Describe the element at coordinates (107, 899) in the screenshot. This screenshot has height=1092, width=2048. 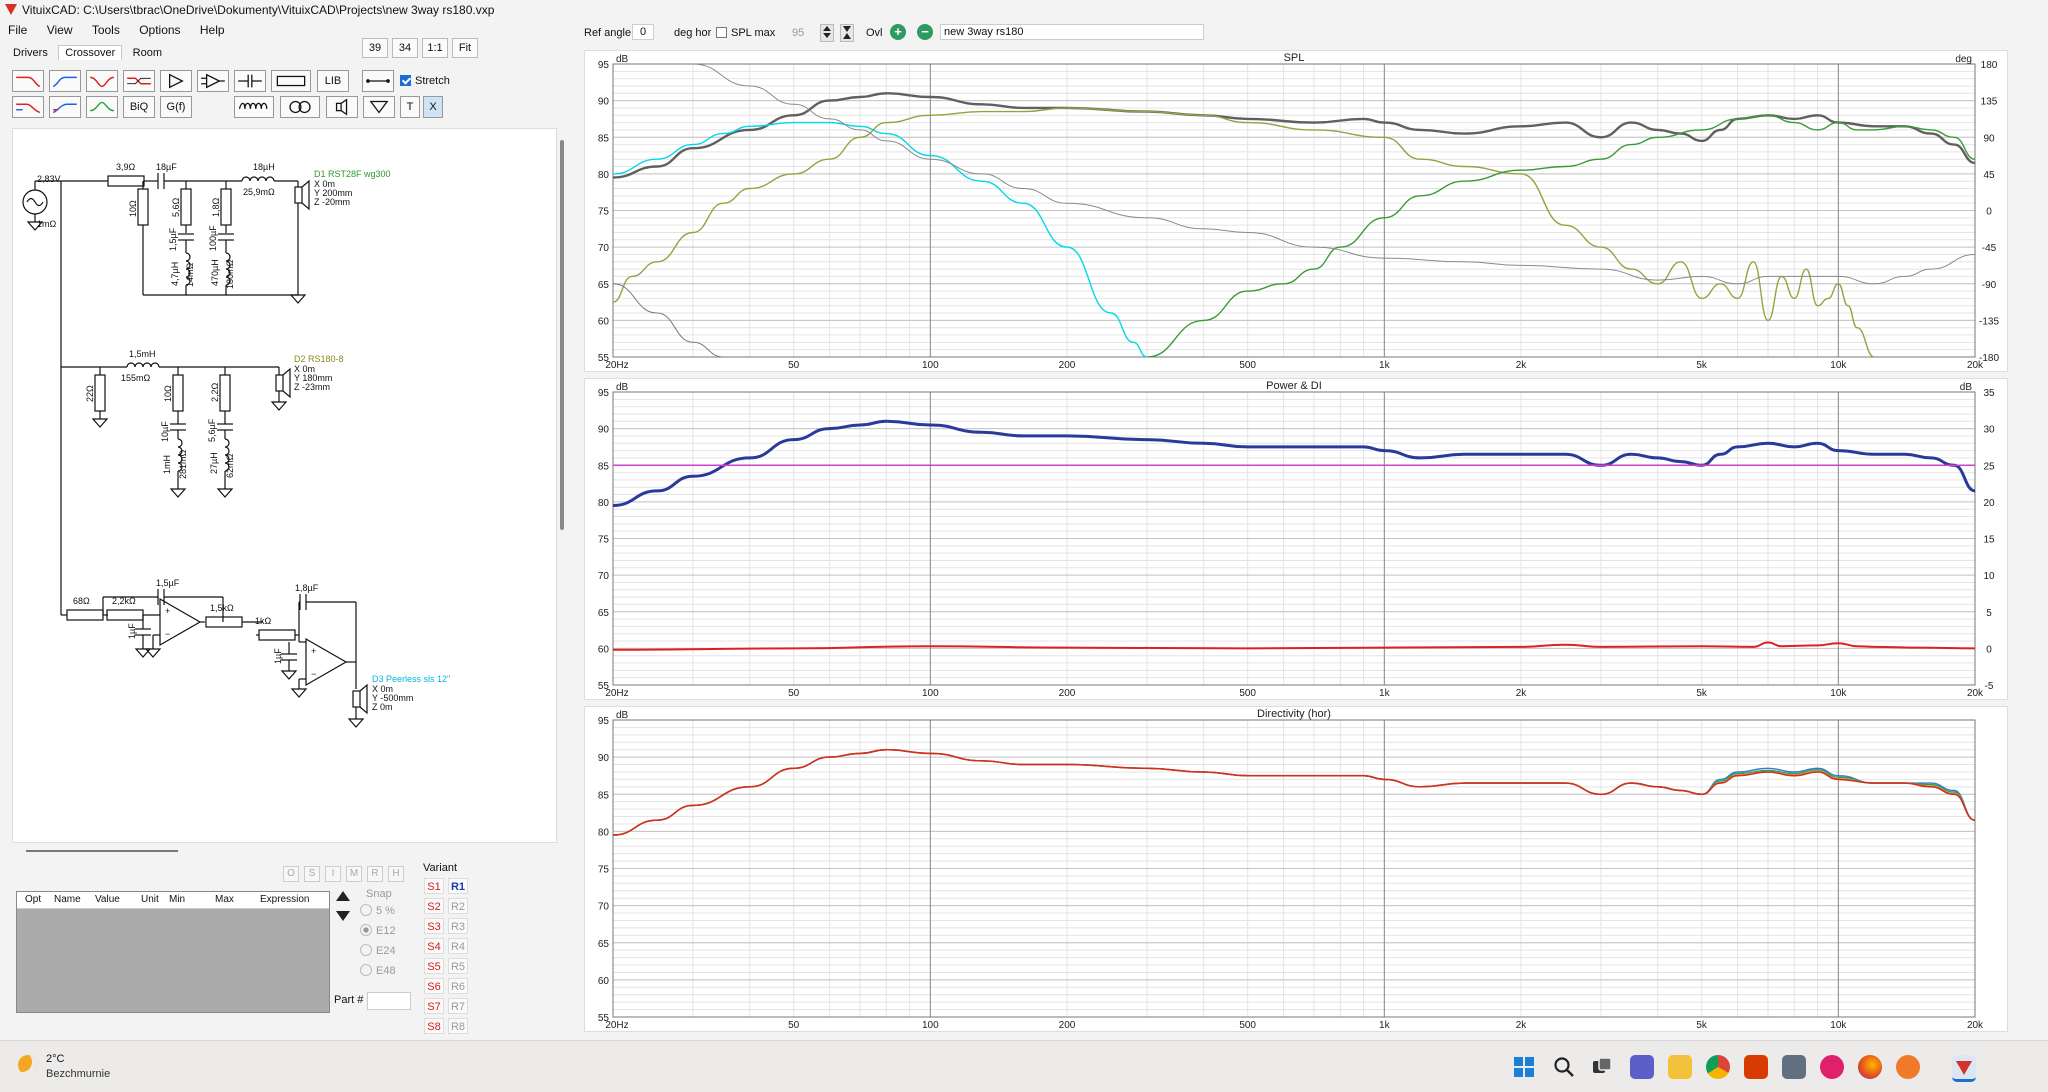
I see `col-value: Value` at that location.